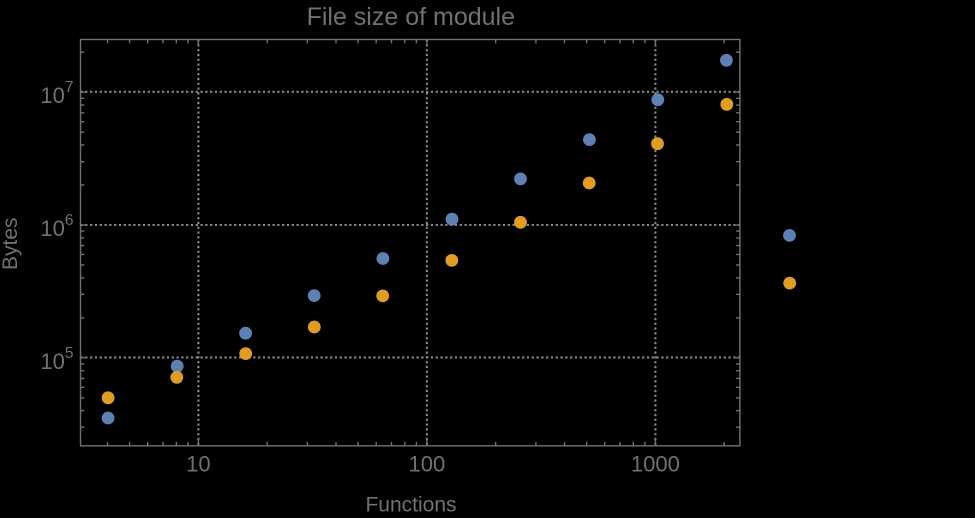 This screenshot has height=518, width=975. I want to click on svg-text: 1000, so click(655, 463).